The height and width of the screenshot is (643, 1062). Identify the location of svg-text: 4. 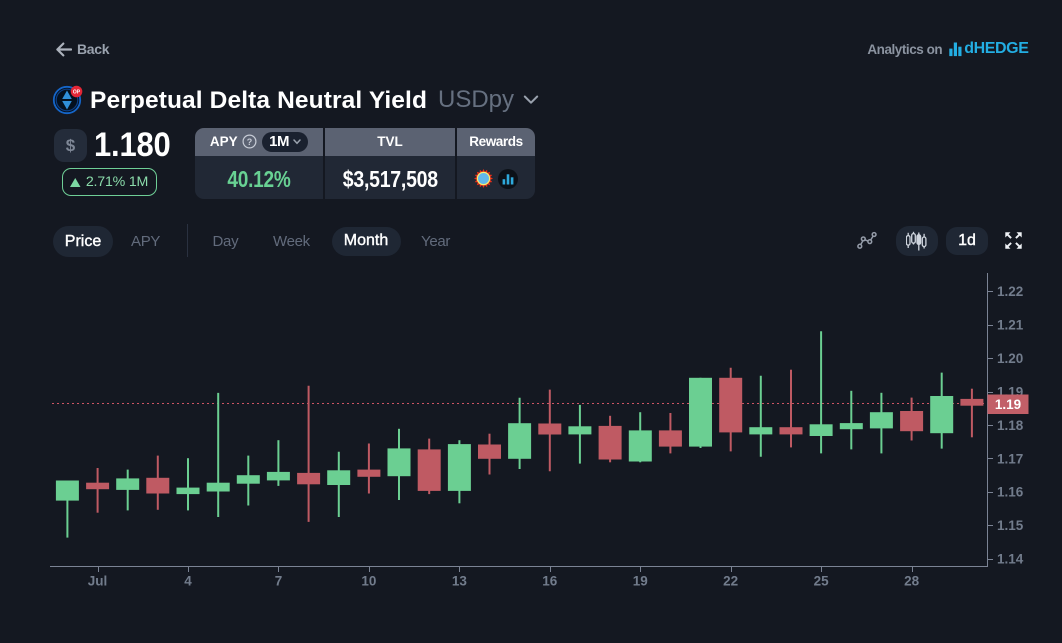
(188, 581).